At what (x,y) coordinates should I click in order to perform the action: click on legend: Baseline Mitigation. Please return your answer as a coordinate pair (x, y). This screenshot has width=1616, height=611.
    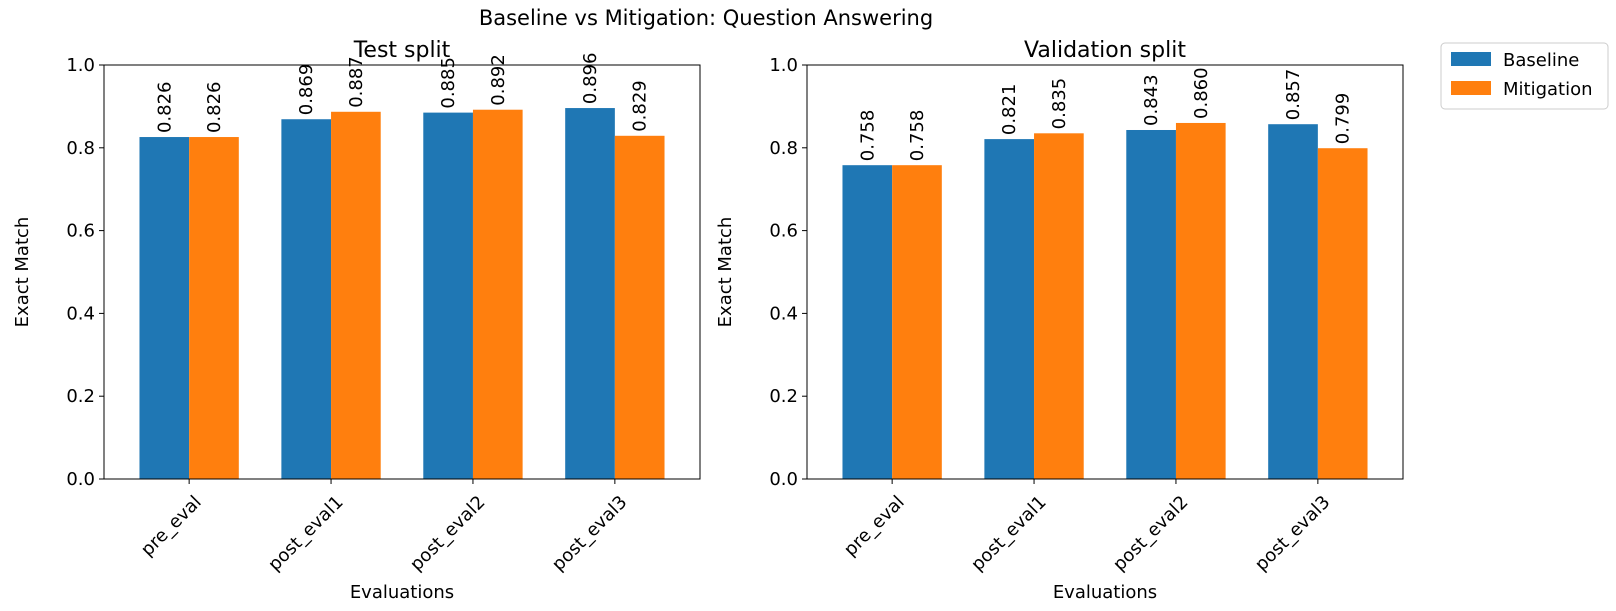
    Looking at the image, I should click on (1524, 76).